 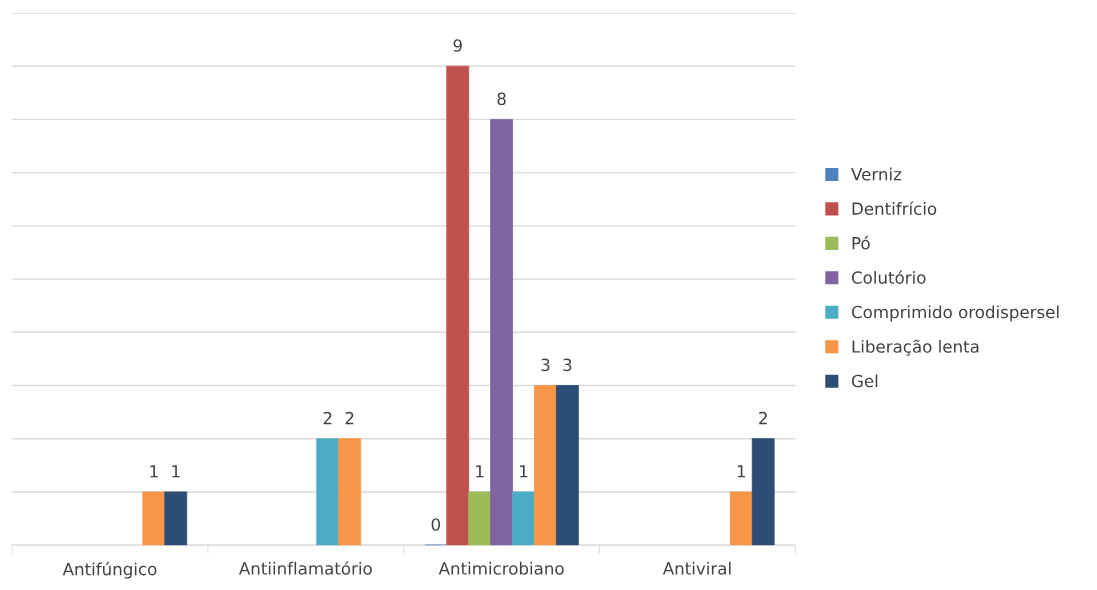 I want to click on x-tick-label: Antifúngico, so click(x=109, y=570).